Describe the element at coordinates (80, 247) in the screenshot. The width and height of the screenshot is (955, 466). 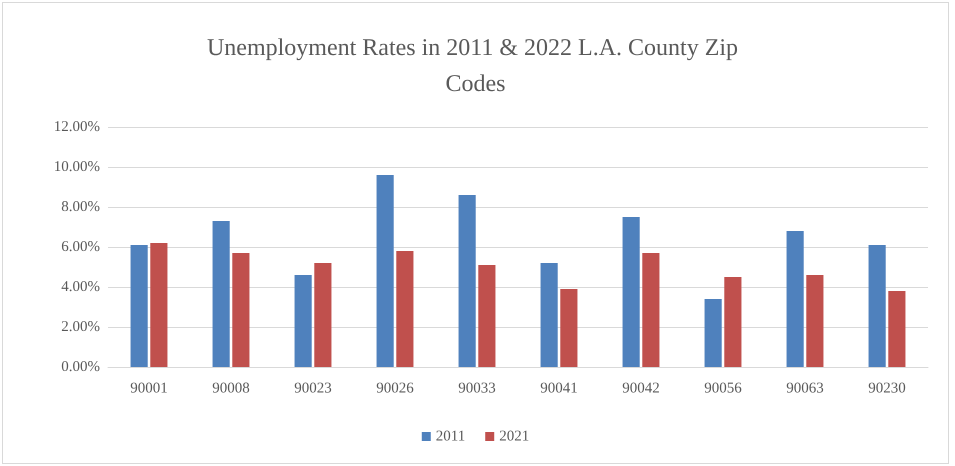
I see `y-tick-label: 6.00%` at that location.